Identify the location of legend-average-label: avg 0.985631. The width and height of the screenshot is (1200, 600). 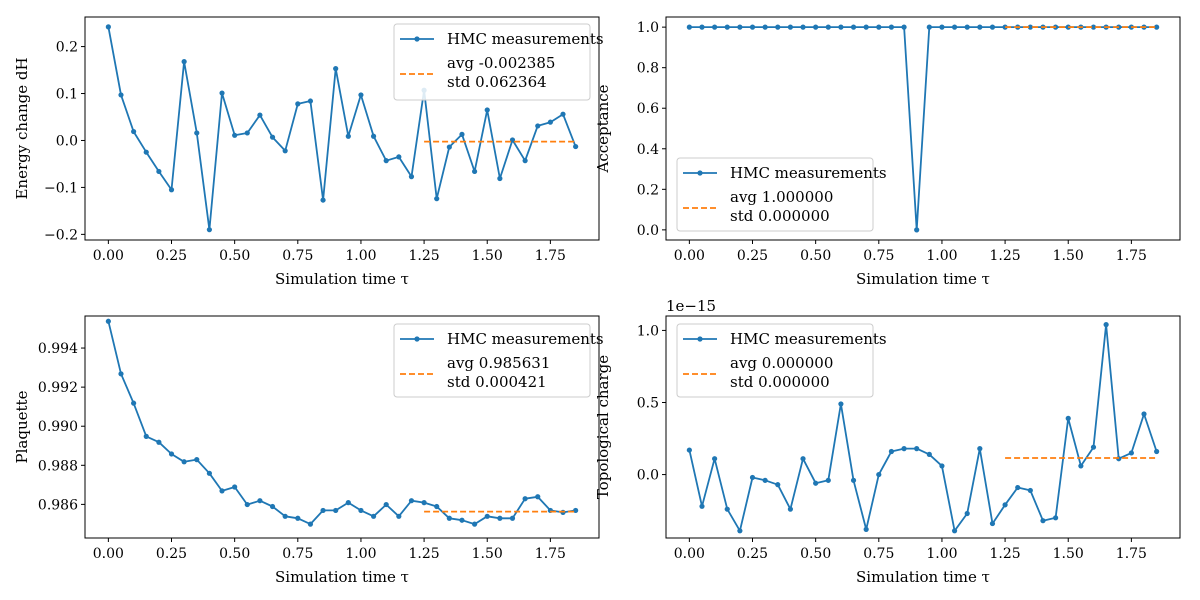
(498, 363).